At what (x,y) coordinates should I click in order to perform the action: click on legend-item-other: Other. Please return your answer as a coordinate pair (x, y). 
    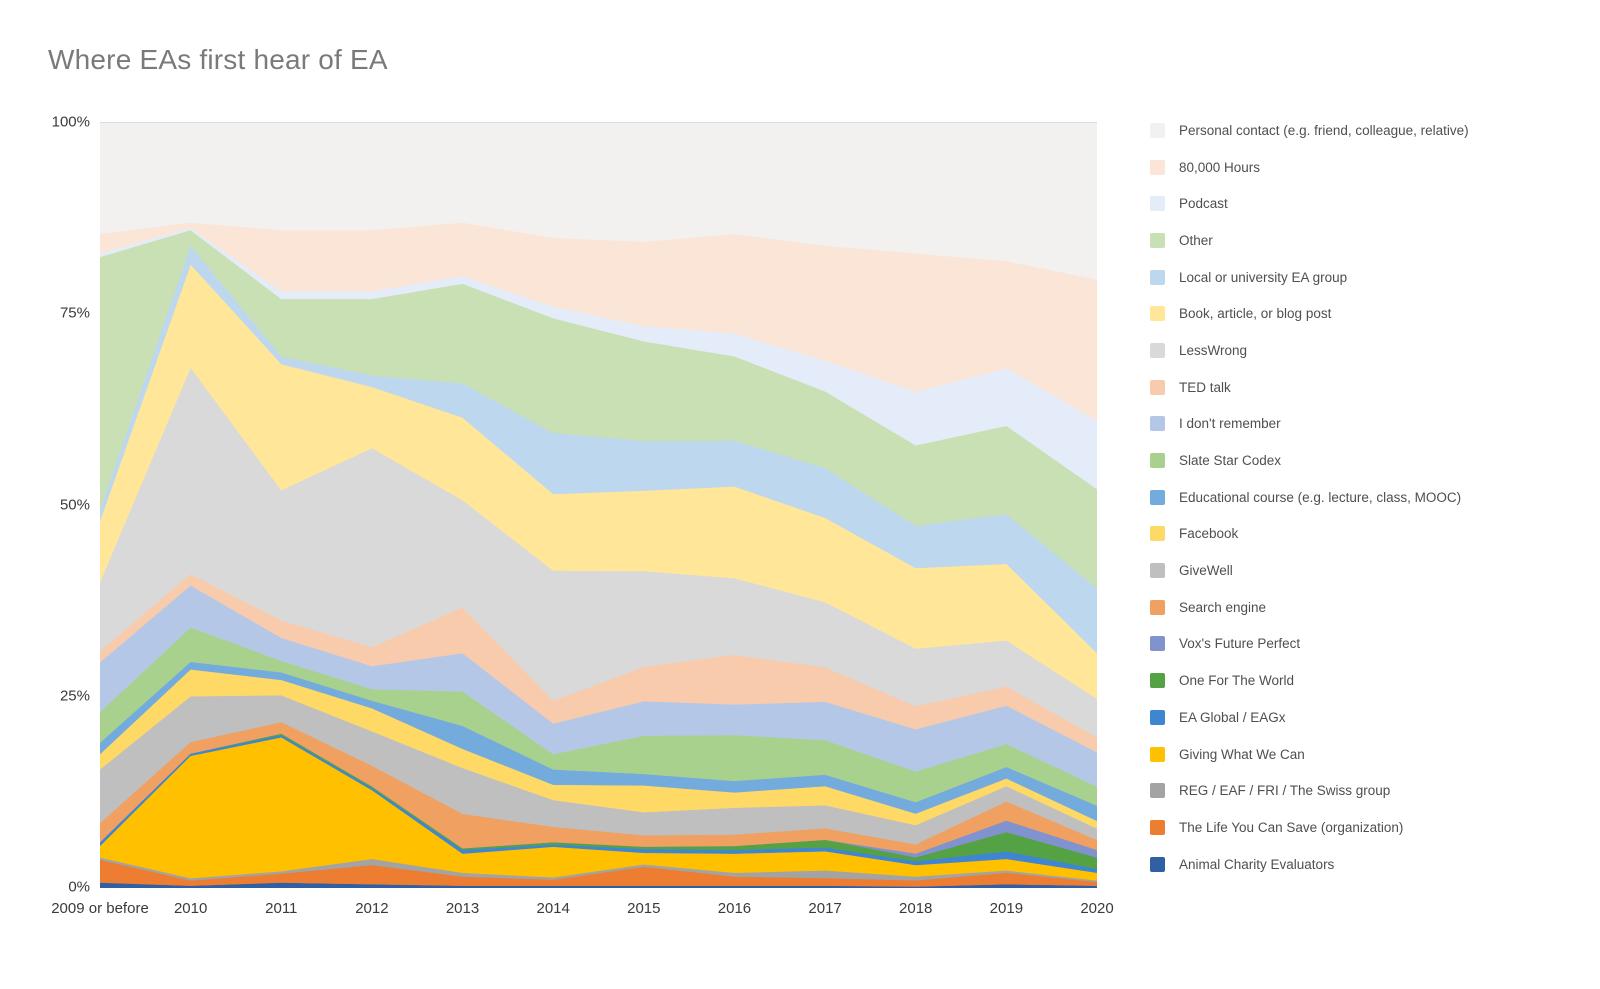
    Looking at the image, I should click on (1309, 240).